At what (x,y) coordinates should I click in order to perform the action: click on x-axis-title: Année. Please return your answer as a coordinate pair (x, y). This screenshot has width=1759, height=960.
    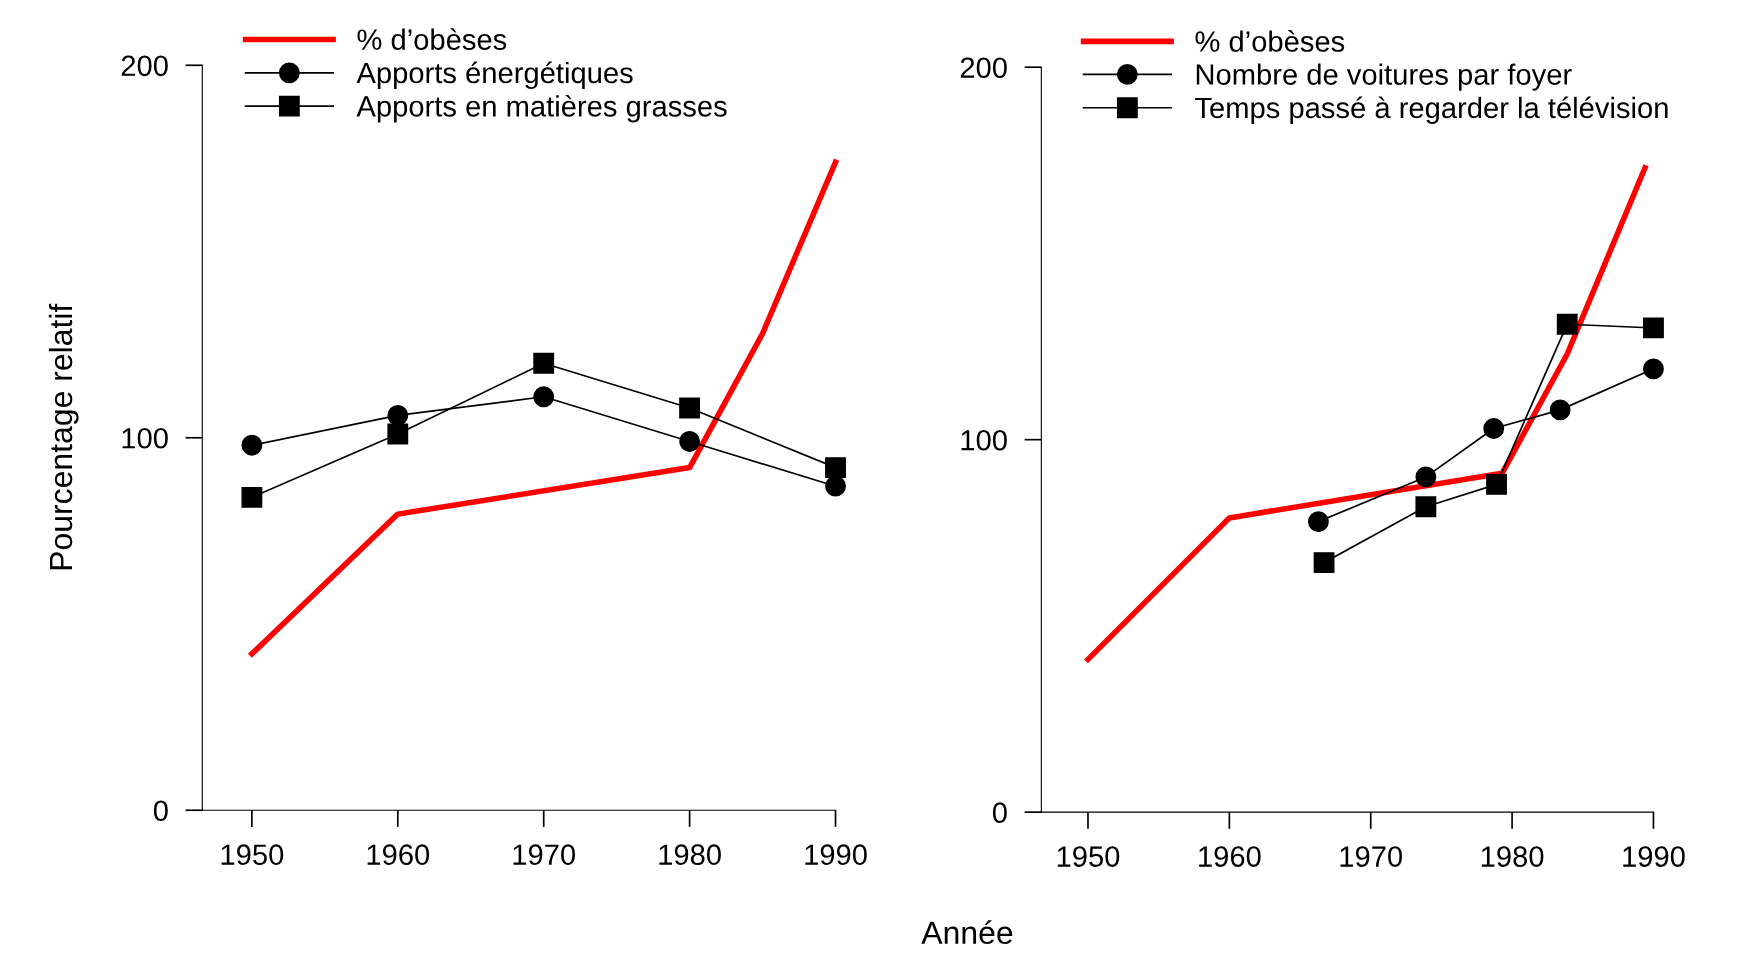
    Looking at the image, I should click on (967, 932).